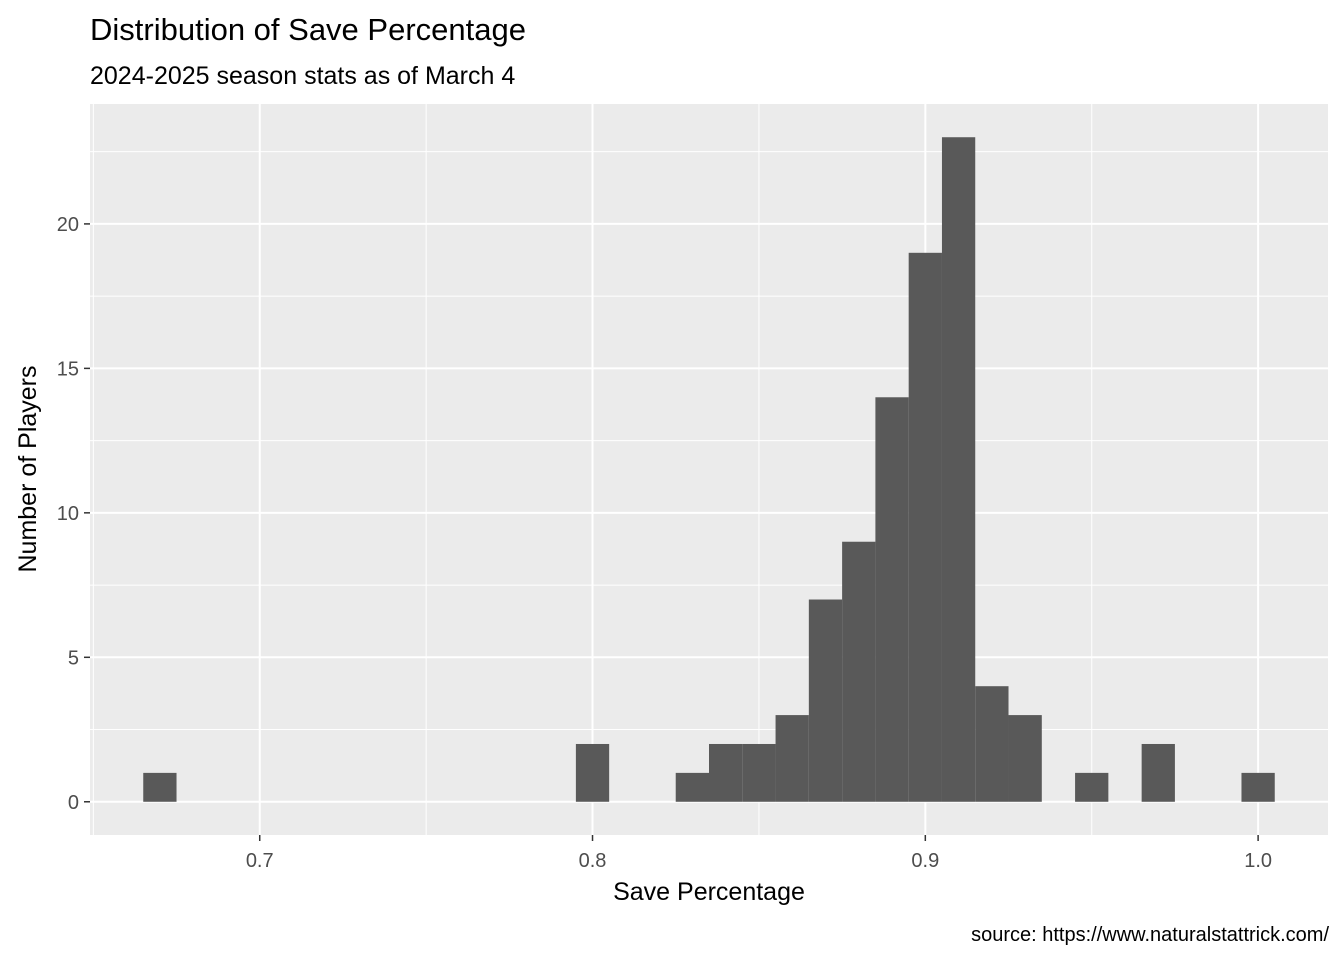 Image resolution: width=1344 pixels, height=960 pixels. I want to click on y-tick-label: 0, so click(73, 803).